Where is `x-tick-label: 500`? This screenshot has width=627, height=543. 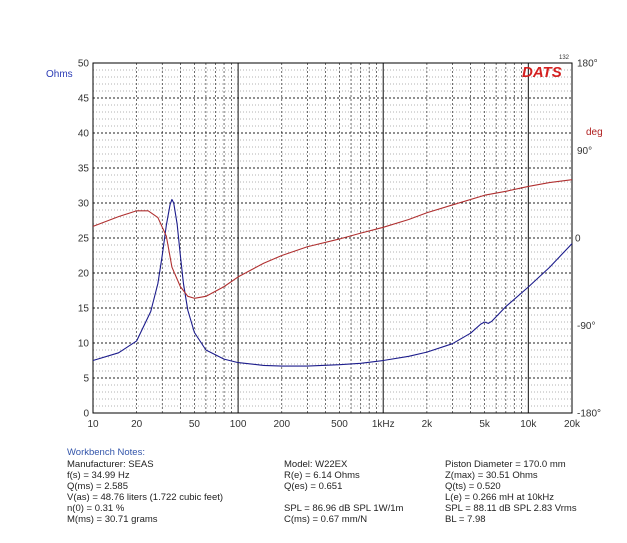
x-tick-label: 500 is located at coordinates (339, 424).